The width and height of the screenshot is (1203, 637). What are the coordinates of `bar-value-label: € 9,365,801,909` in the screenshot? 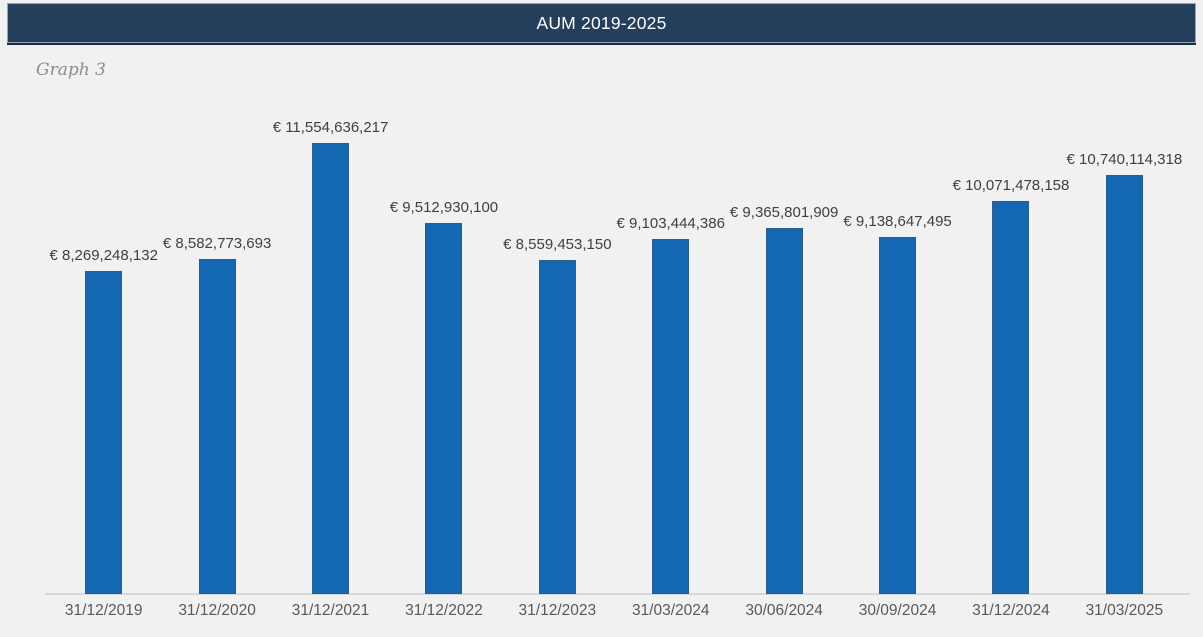 It's located at (784, 213).